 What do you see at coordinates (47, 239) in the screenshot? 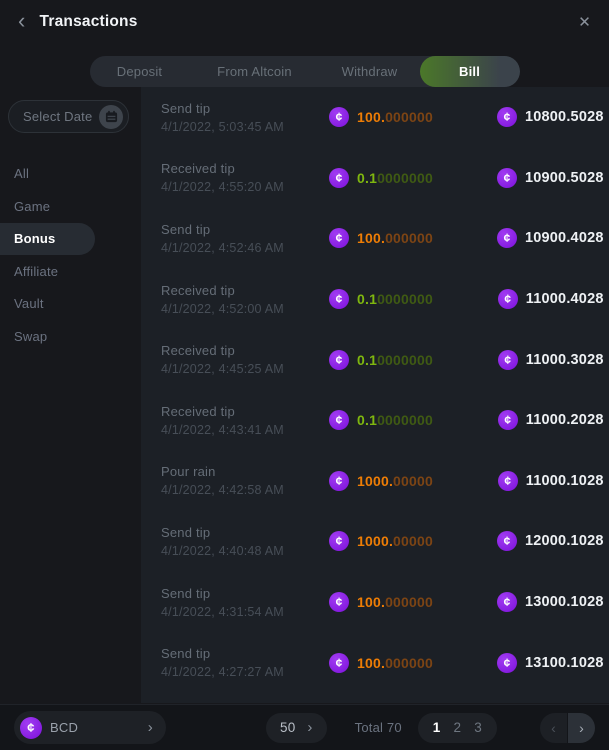
I see `sidebar-item-bonus: Bonus` at bounding box center [47, 239].